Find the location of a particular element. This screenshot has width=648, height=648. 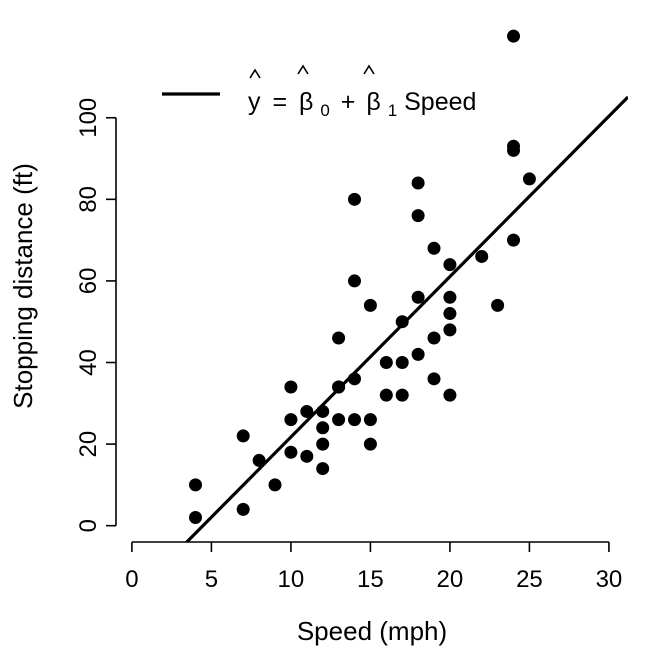

y-tick-label: 20 is located at coordinates (88, 444).